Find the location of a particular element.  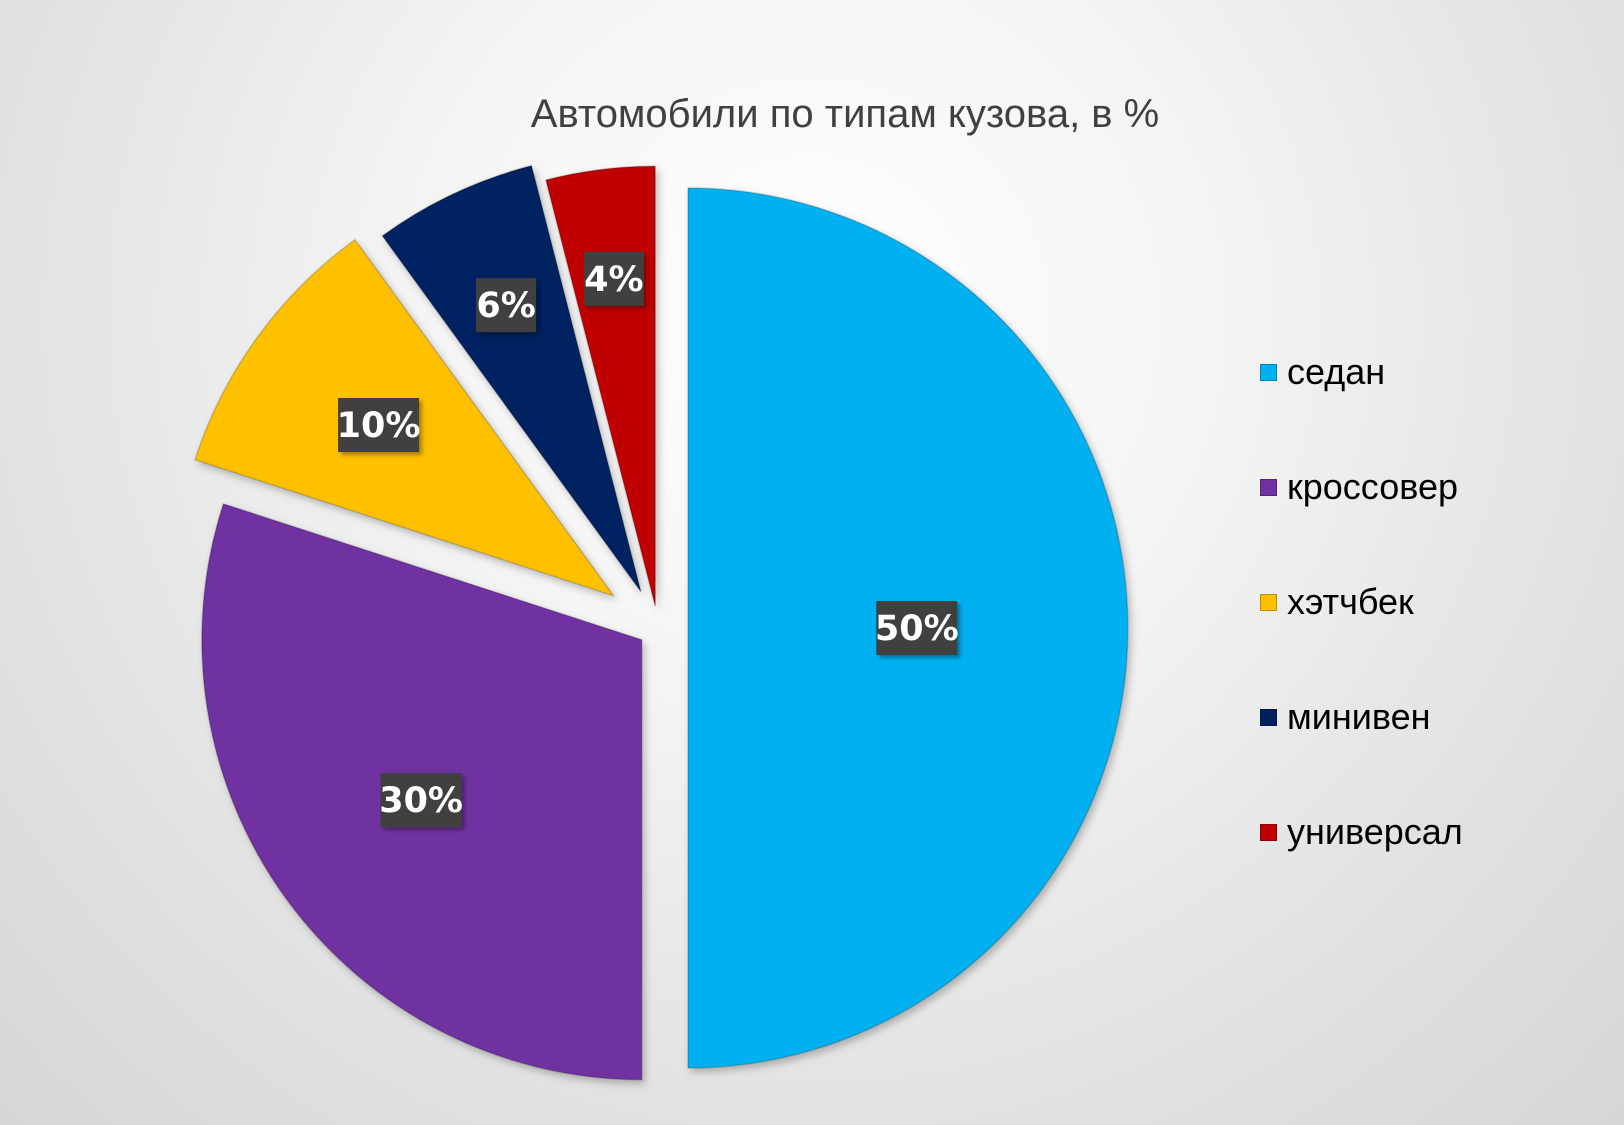

data-label-4: 6% is located at coordinates (506, 305).